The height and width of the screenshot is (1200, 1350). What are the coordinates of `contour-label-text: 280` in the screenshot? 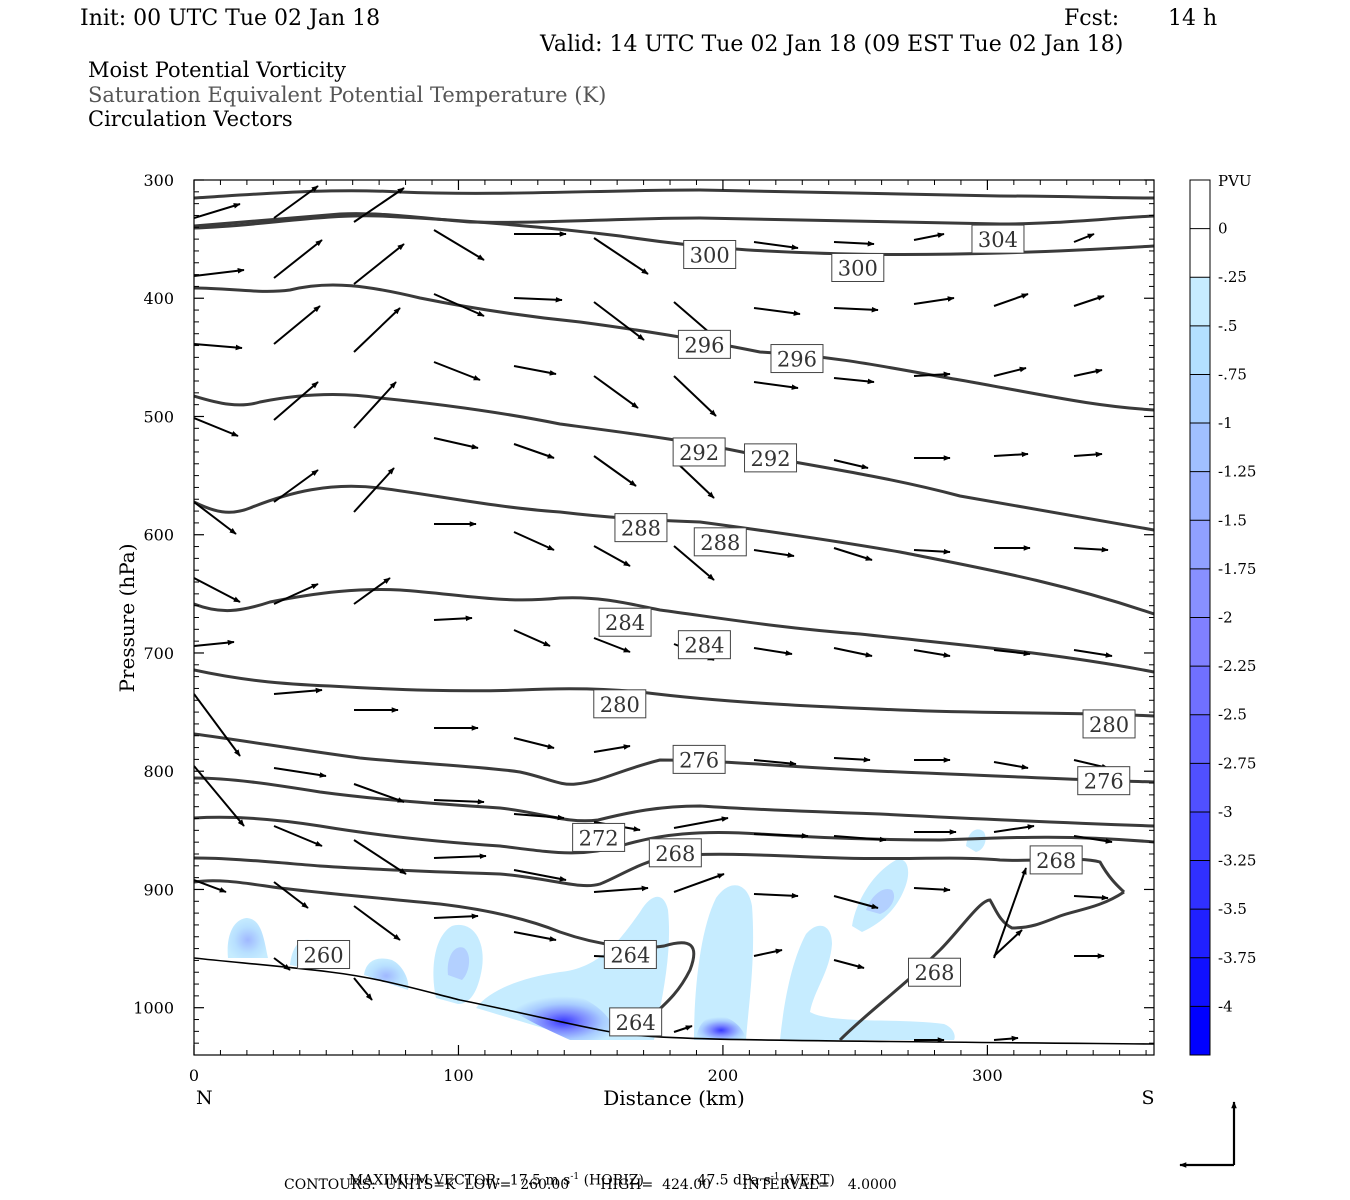 It's located at (1109, 725).